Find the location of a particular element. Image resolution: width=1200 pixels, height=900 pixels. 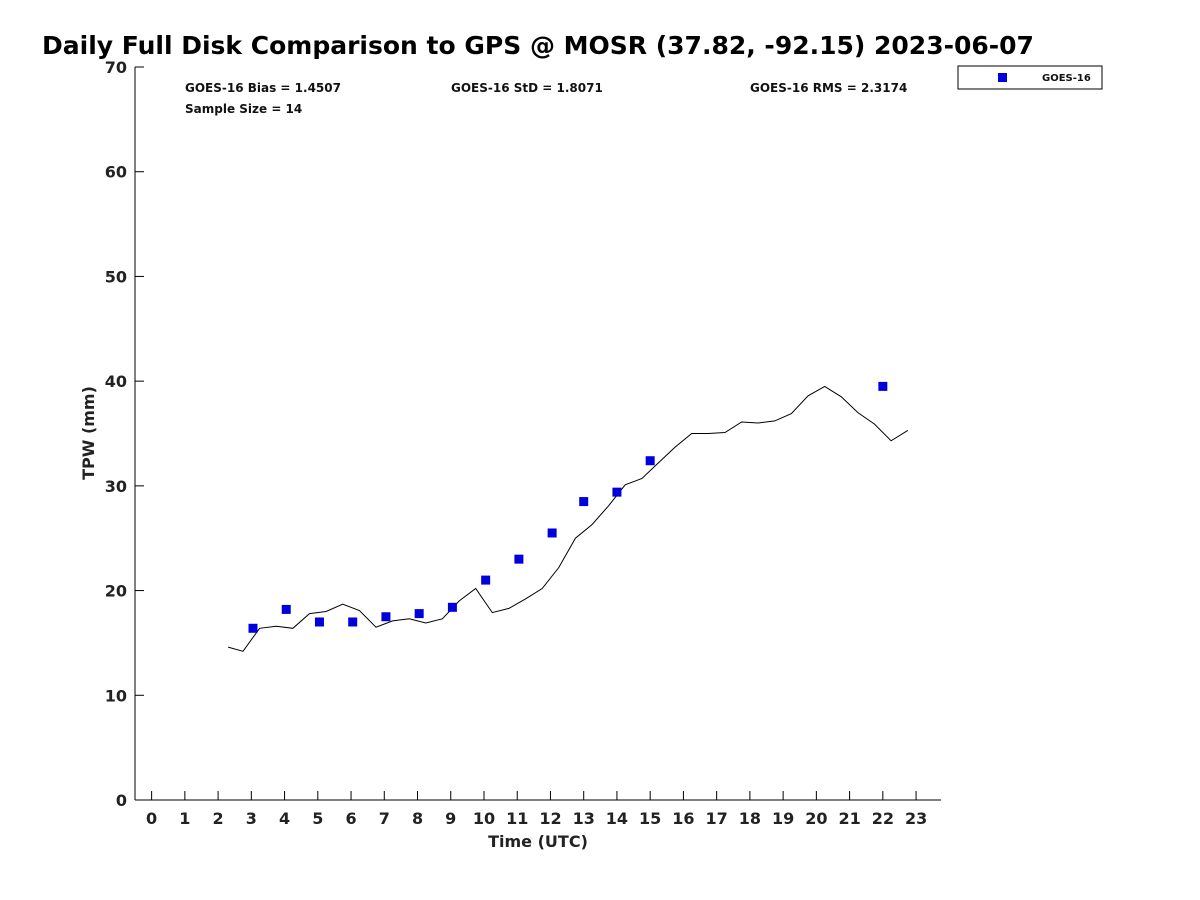

stat-std: GOES-16 StD = 1.8071 is located at coordinates (527, 88).